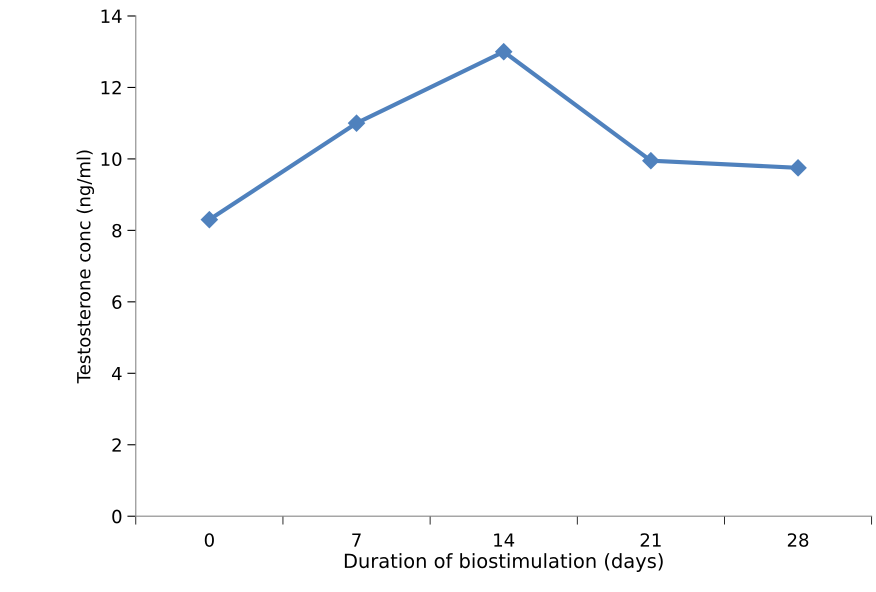 The image size is (876, 592). I want to click on x-tick-label: 7, so click(356, 540).